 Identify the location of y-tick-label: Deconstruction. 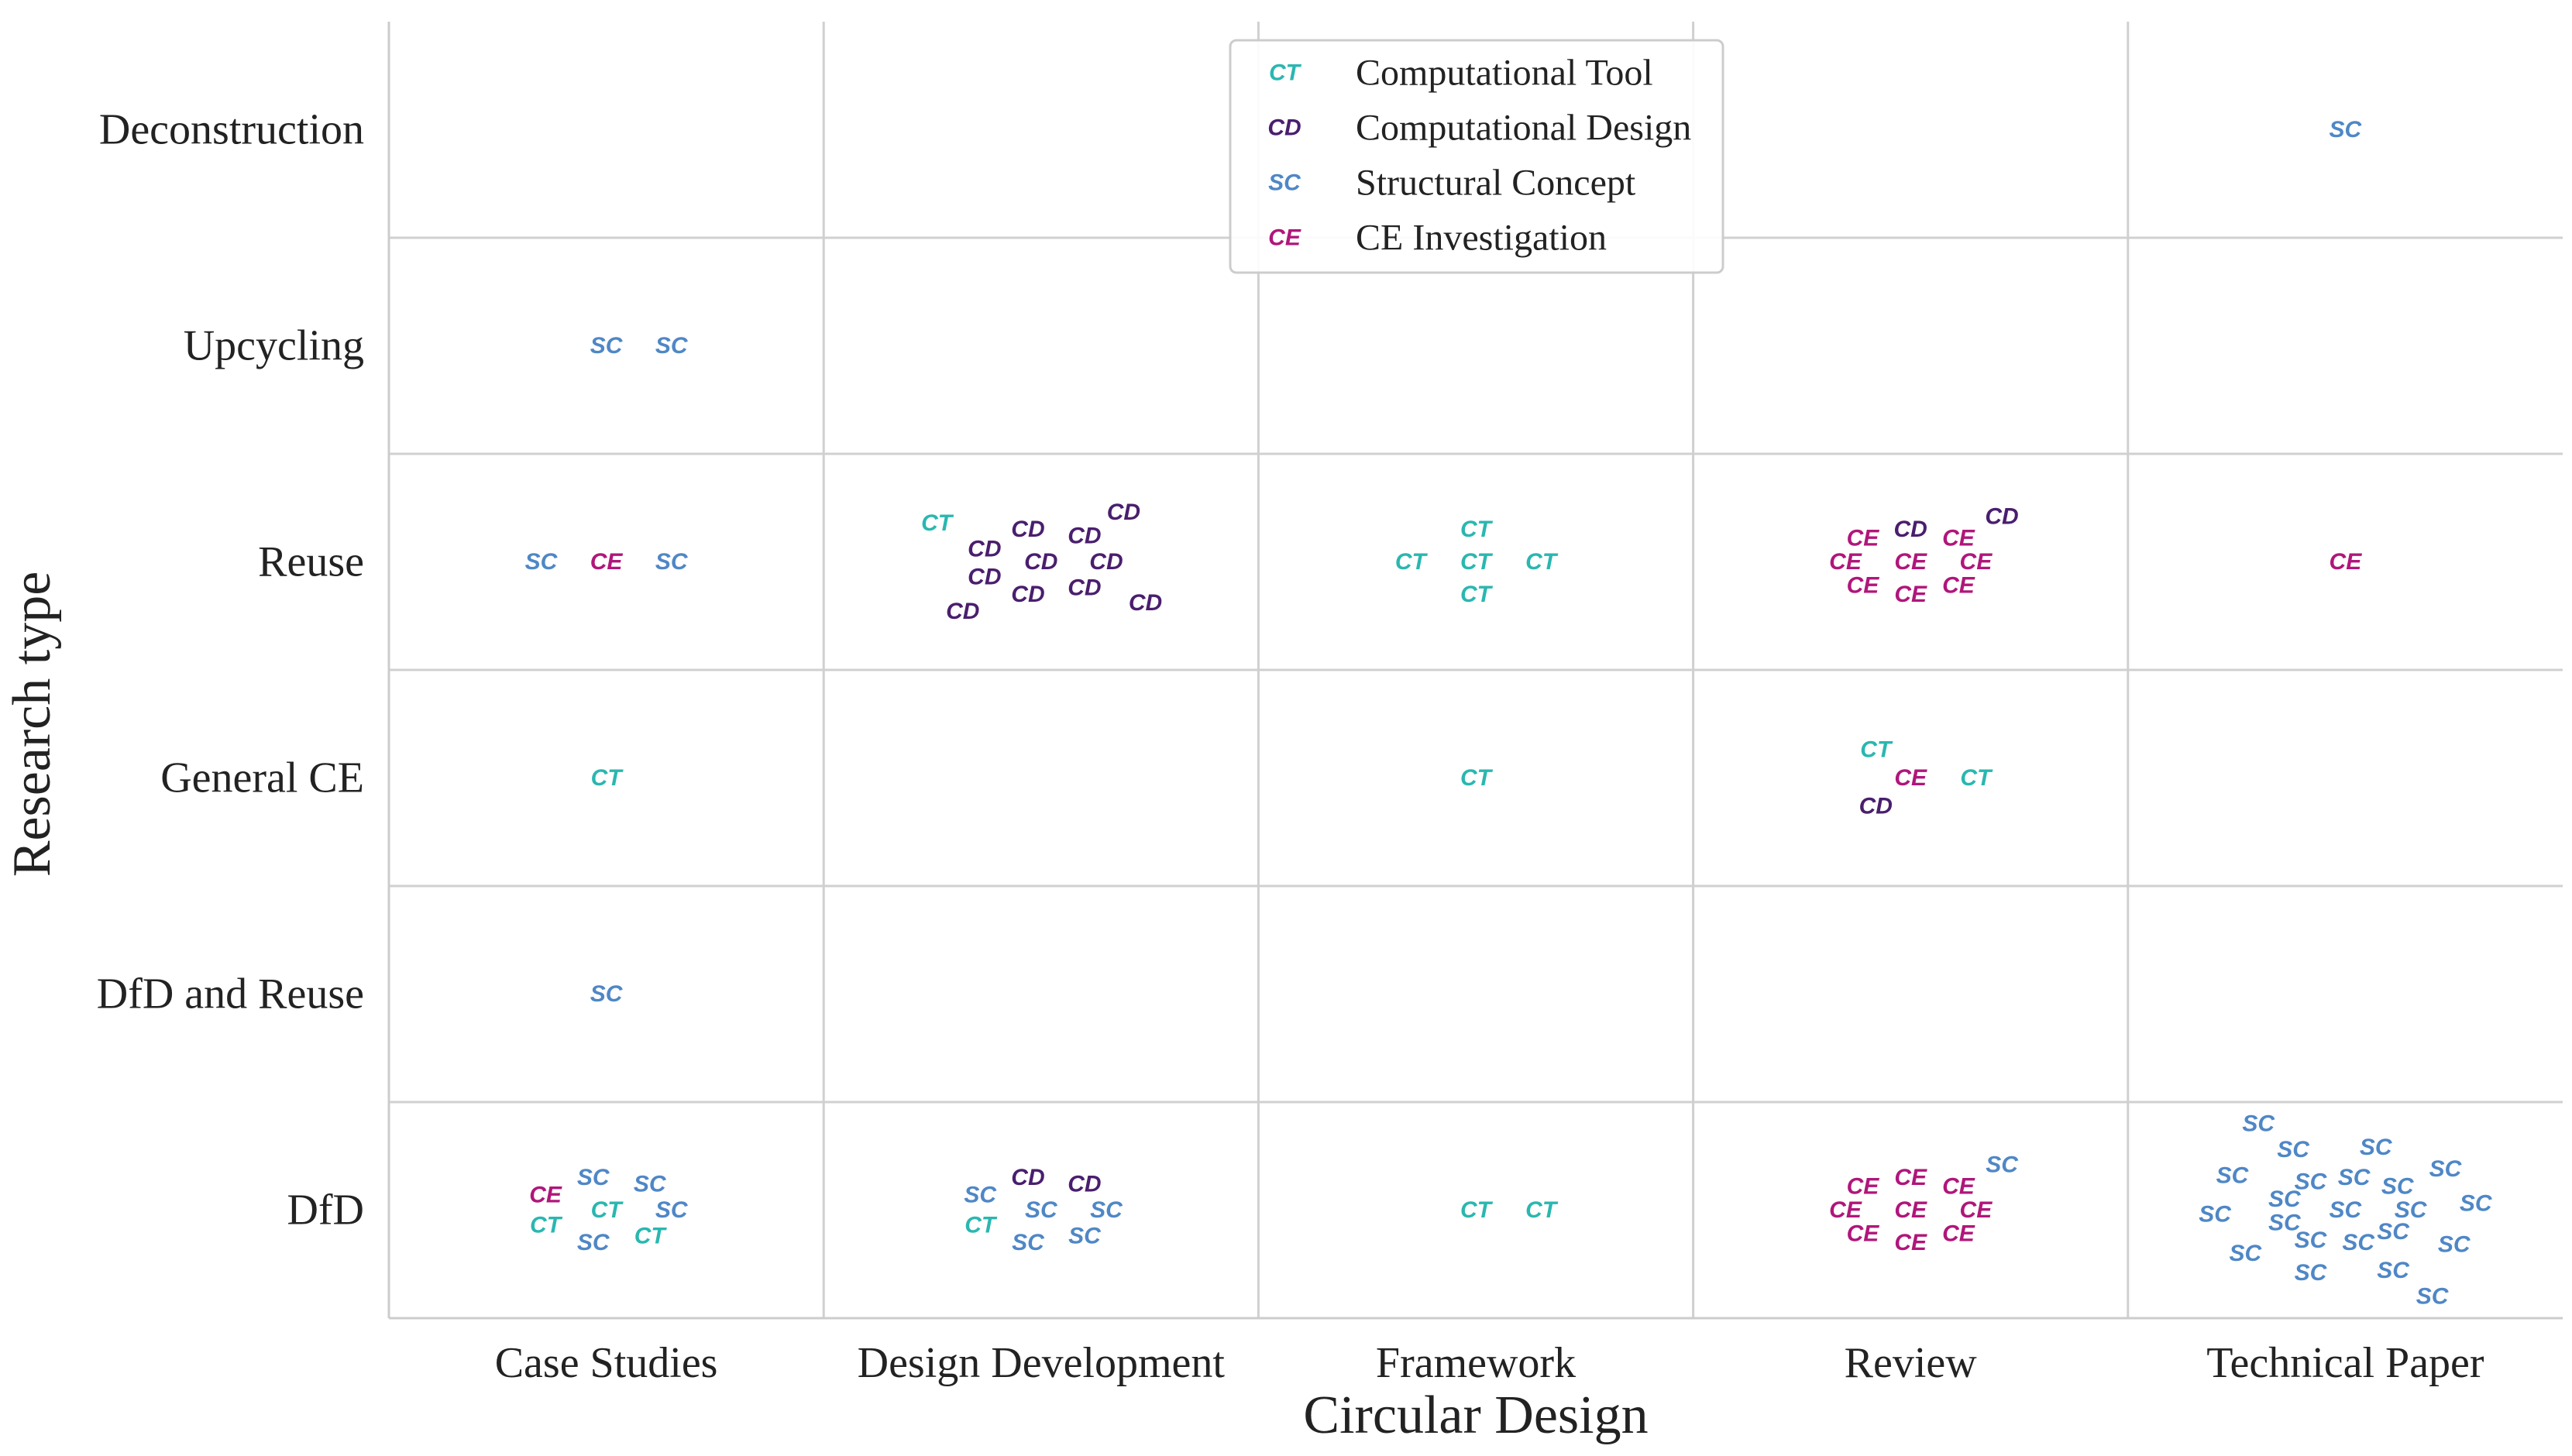
(231, 130).